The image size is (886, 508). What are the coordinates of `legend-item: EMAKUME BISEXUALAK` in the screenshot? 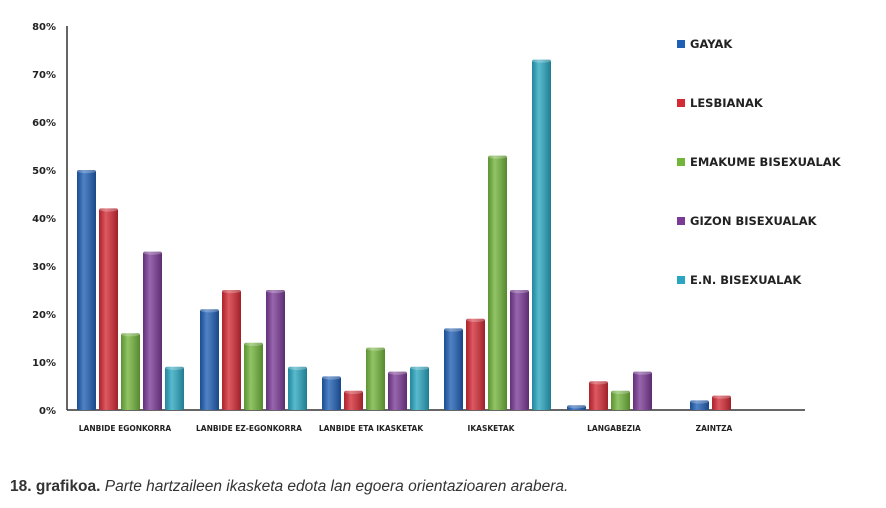 It's located at (759, 162).